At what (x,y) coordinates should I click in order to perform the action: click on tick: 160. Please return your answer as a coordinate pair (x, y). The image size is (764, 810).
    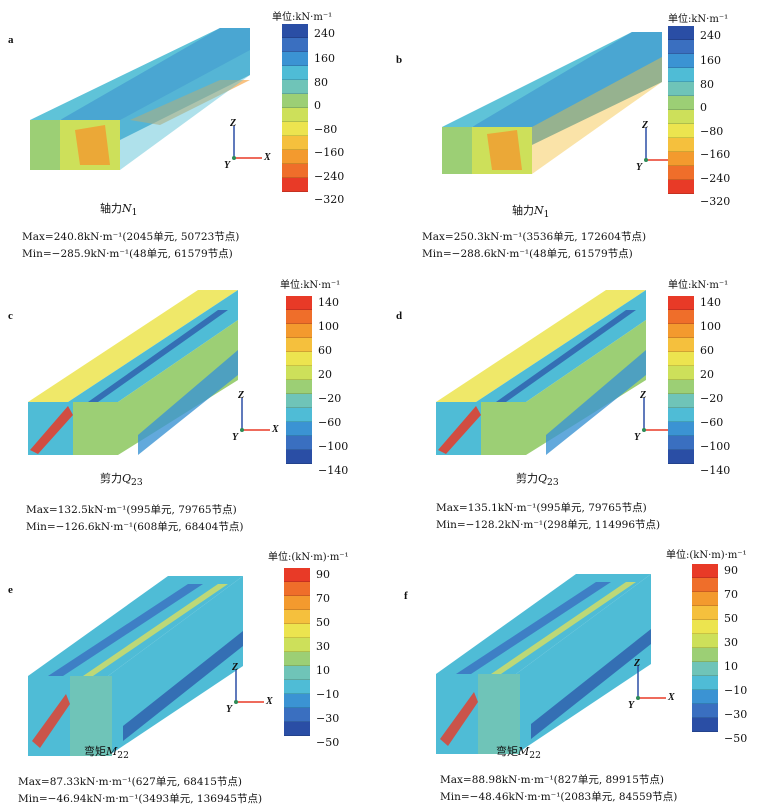
    Looking at the image, I should click on (710, 60).